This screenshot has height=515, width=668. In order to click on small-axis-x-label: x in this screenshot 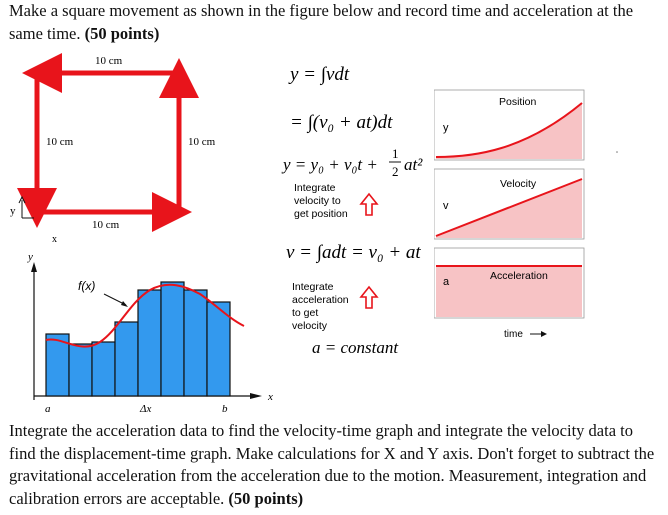, I will do `click(54, 239)`.